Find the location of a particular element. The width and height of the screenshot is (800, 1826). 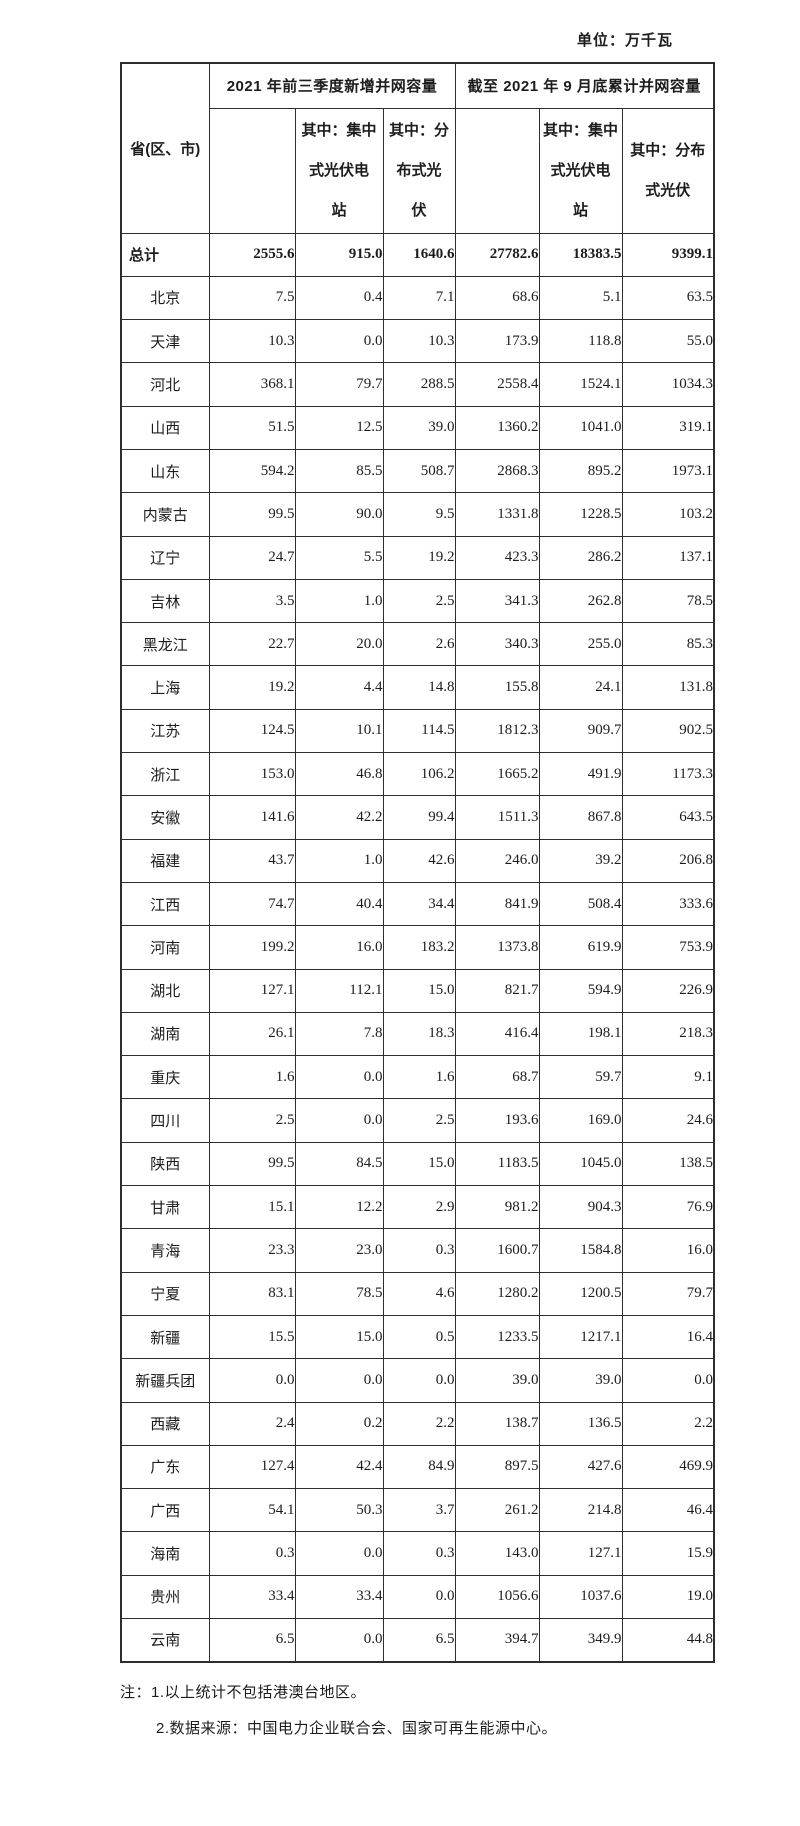

value-cell: 136.5 is located at coordinates (580, 1423).